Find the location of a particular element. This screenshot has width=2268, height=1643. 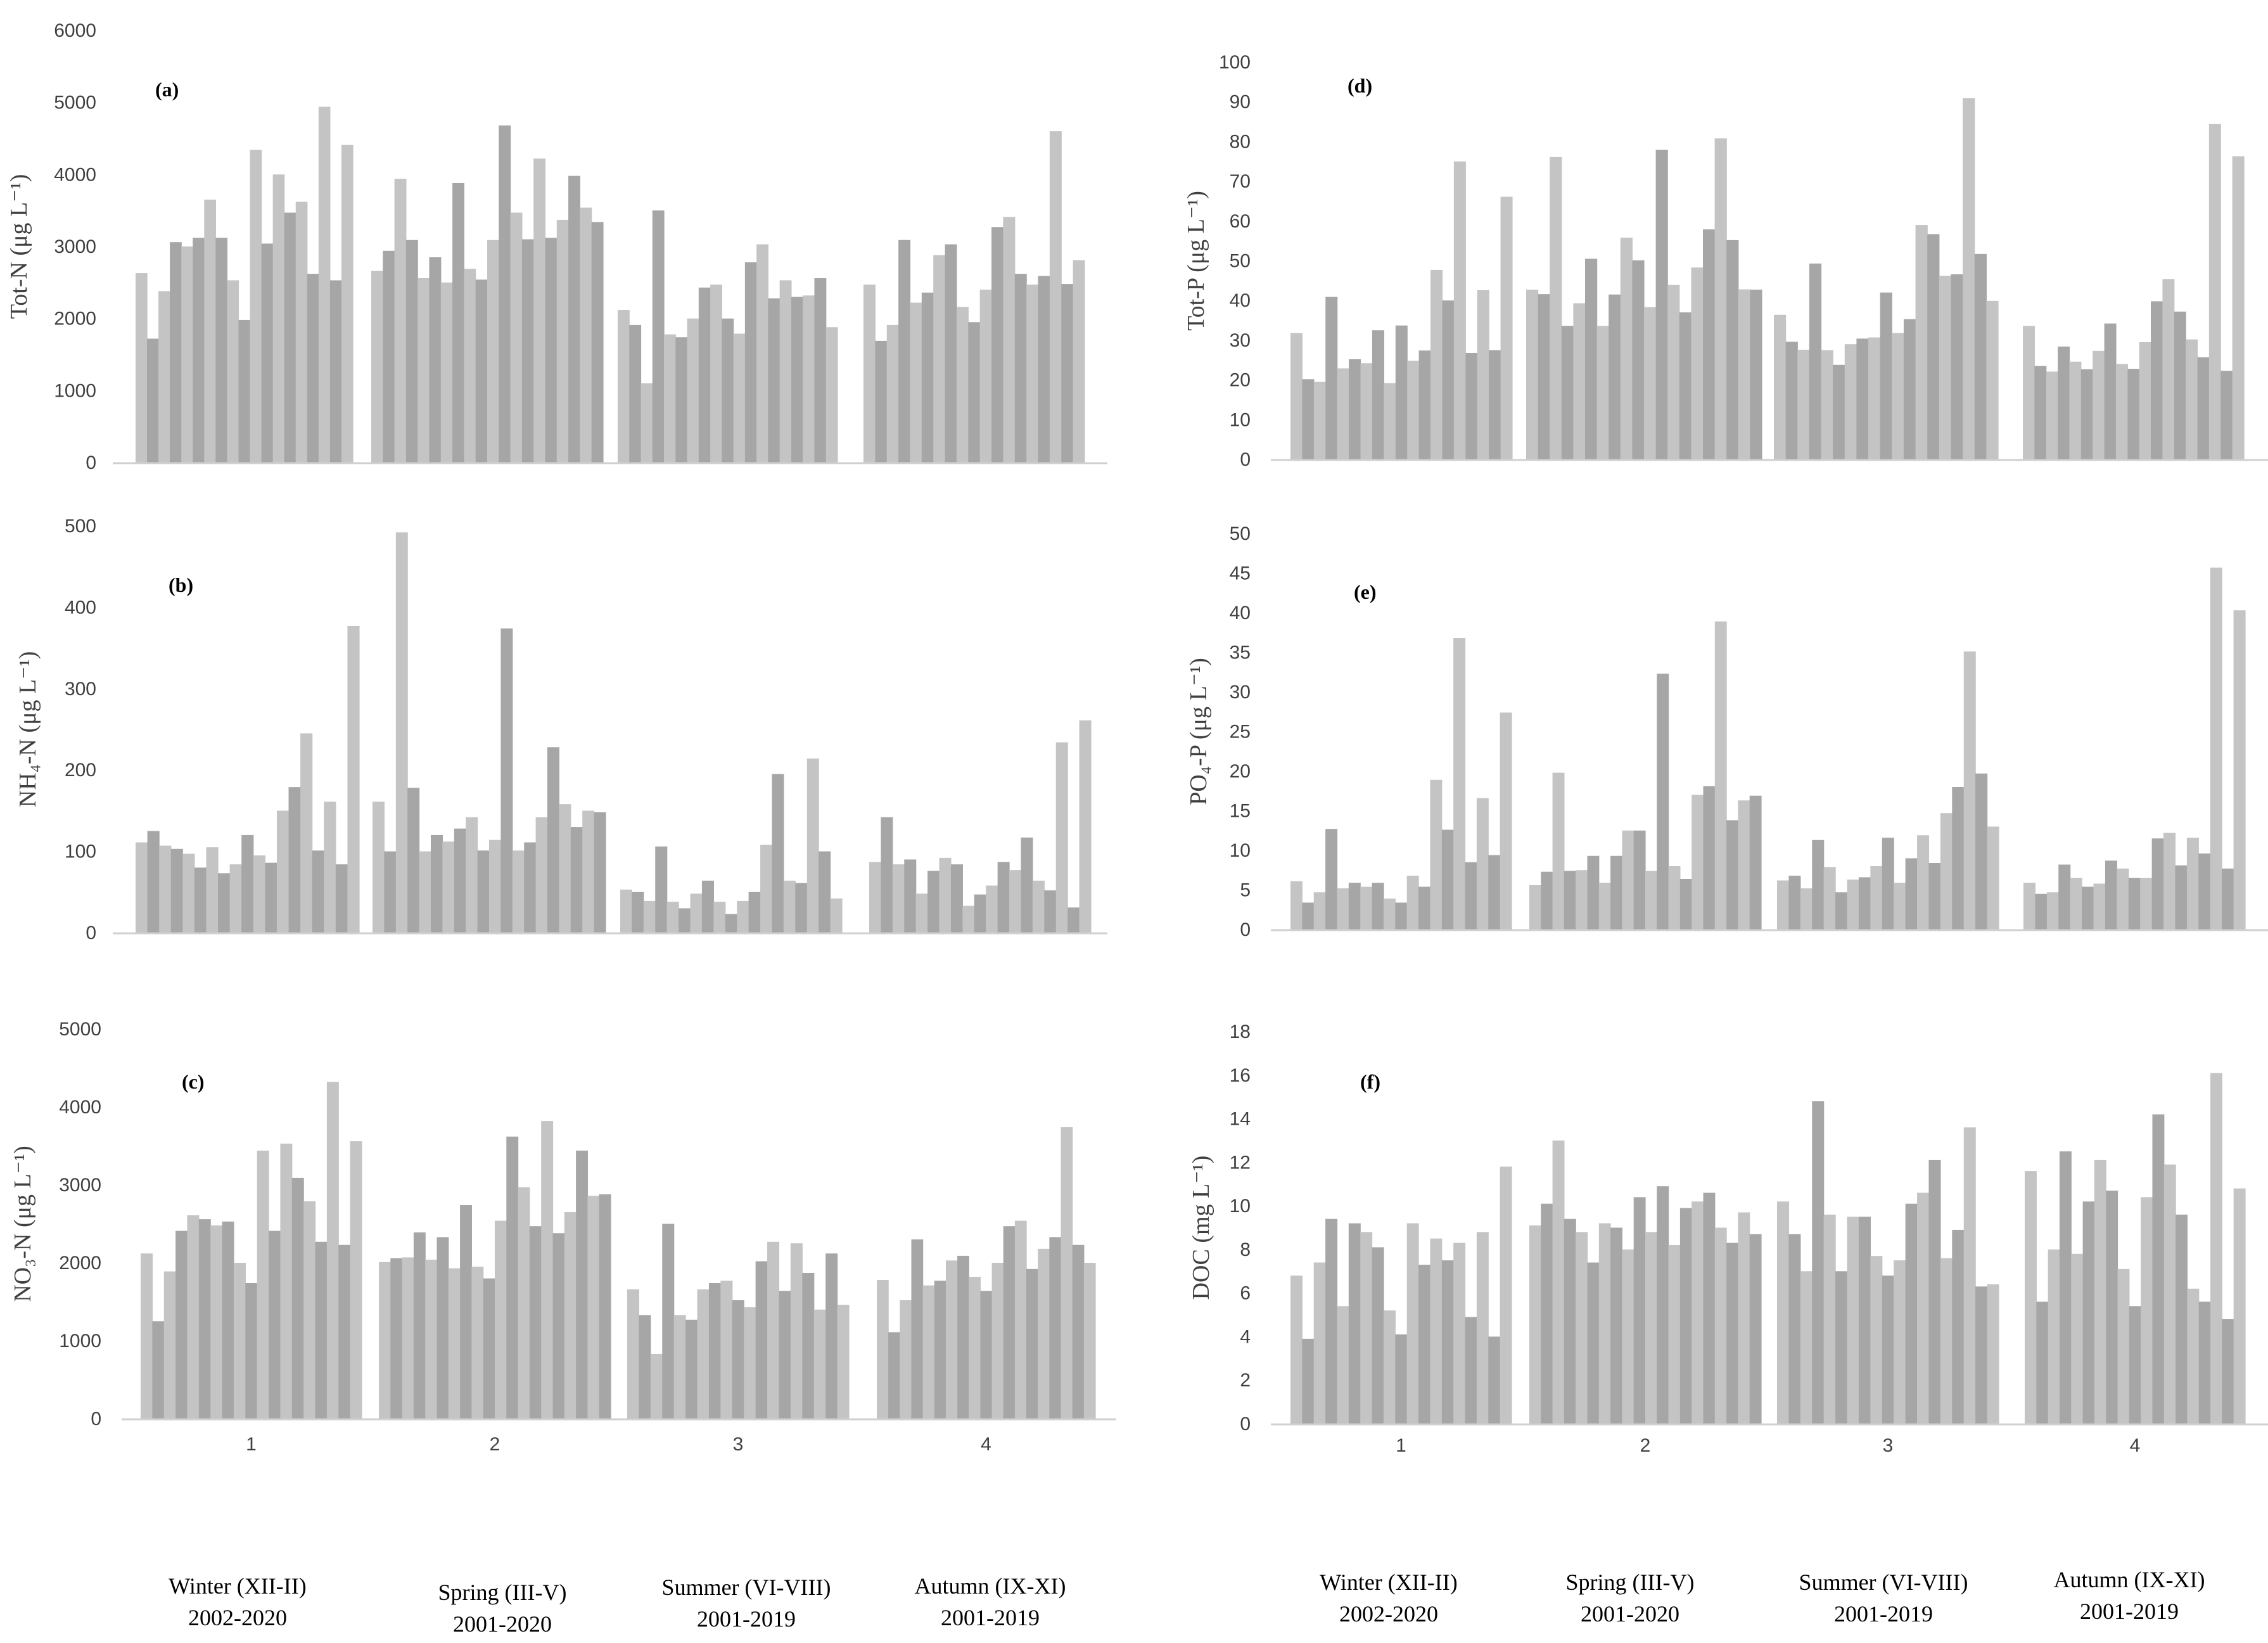

season-years: 2001-2019 is located at coordinates (2129, 1611).